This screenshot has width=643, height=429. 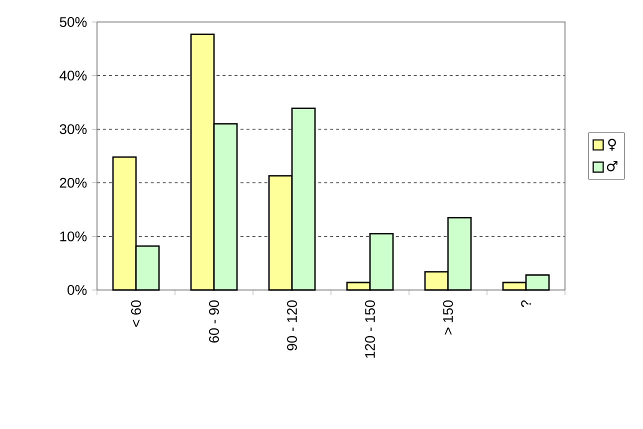 What do you see at coordinates (612, 166) in the screenshot?
I see `legend-label: ♂` at bounding box center [612, 166].